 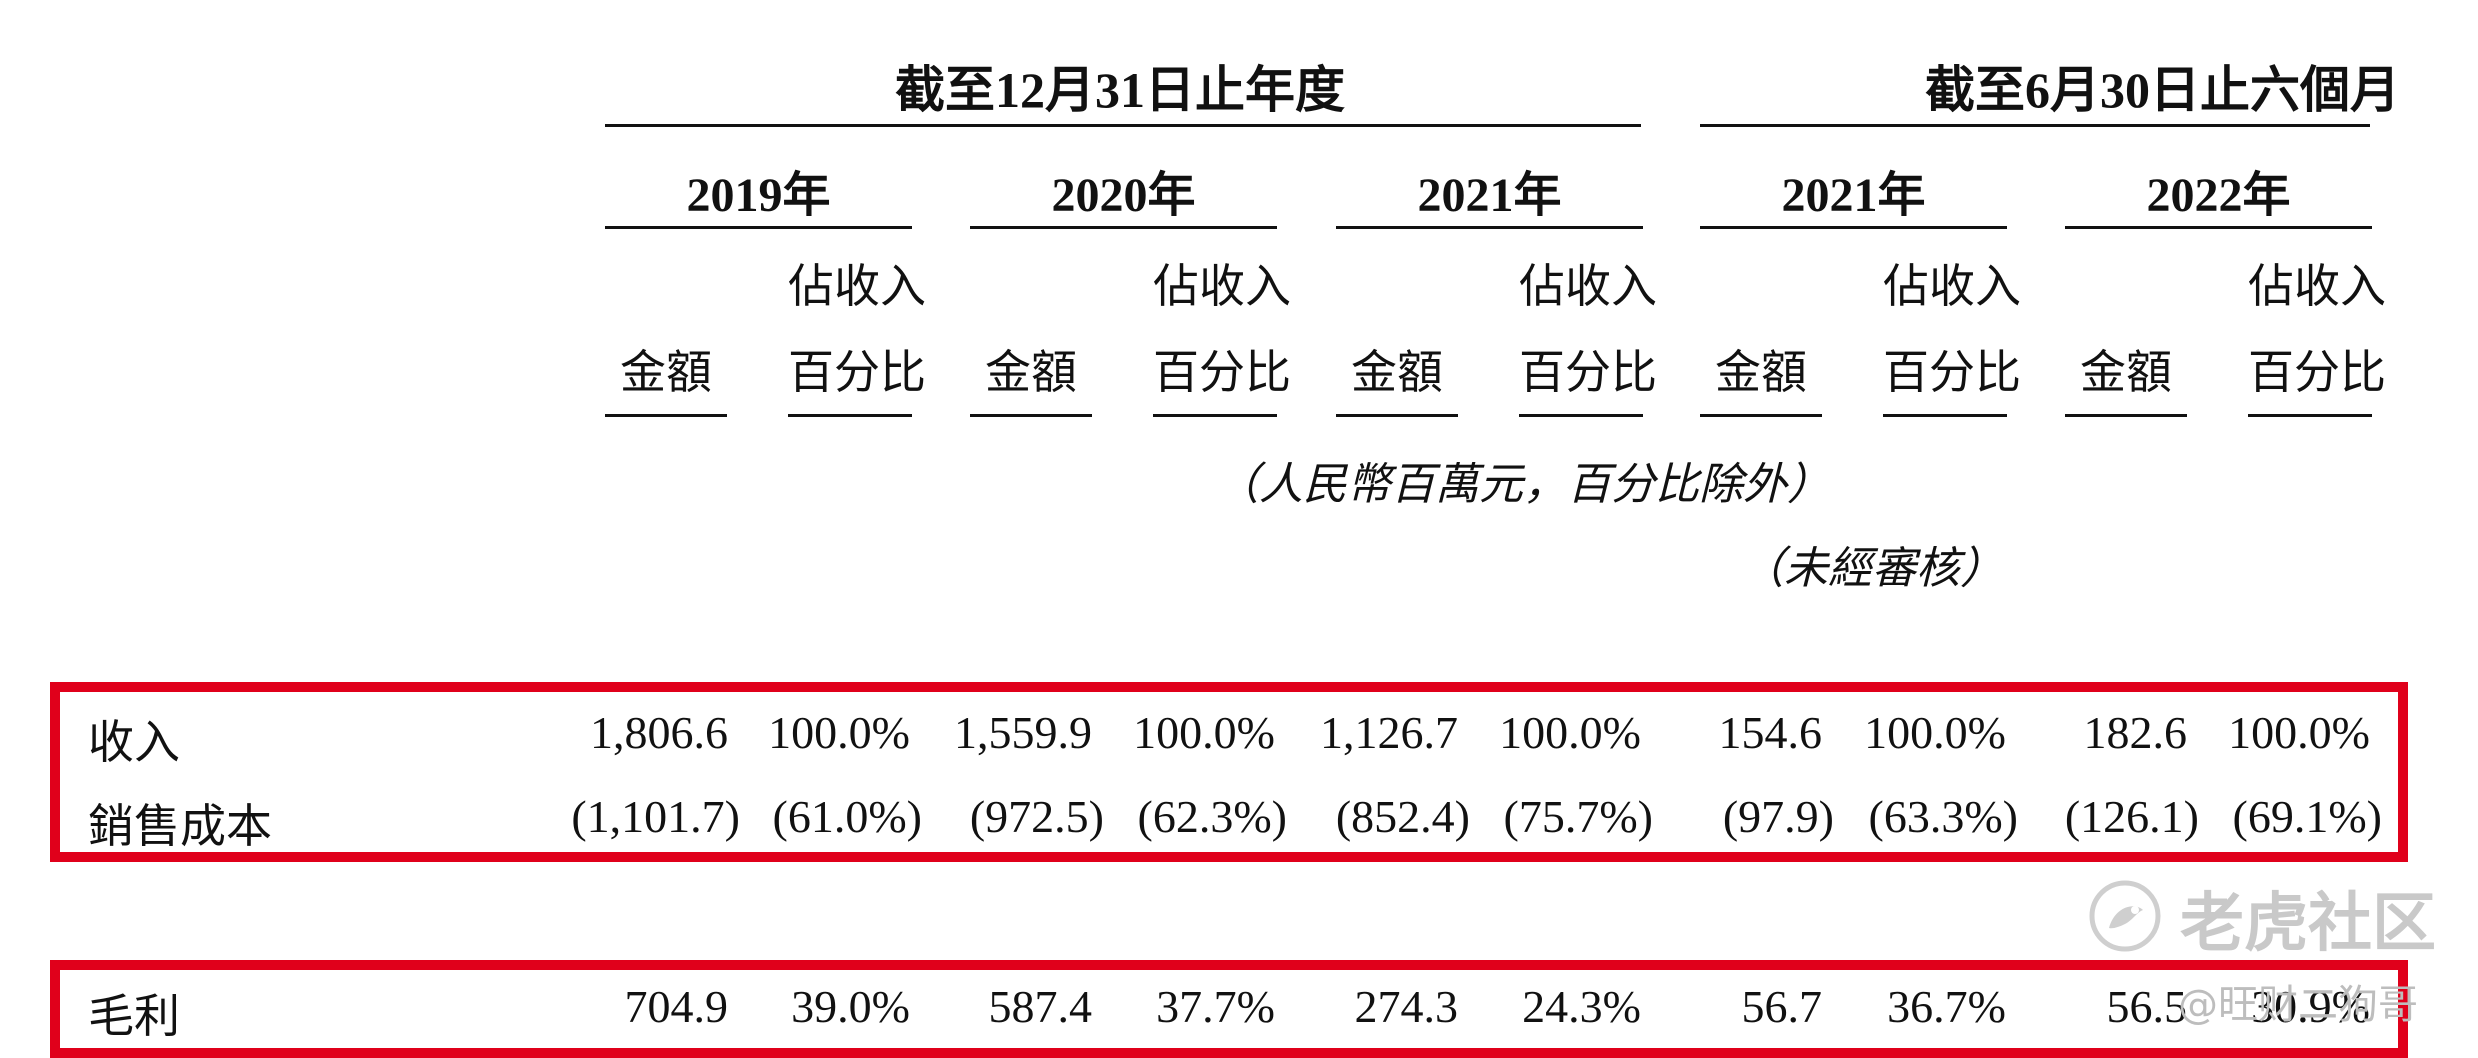 What do you see at coordinates (1212, 816) in the screenshot?
I see `table-cell: (62.3%)` at bounding box center [1212, 816].